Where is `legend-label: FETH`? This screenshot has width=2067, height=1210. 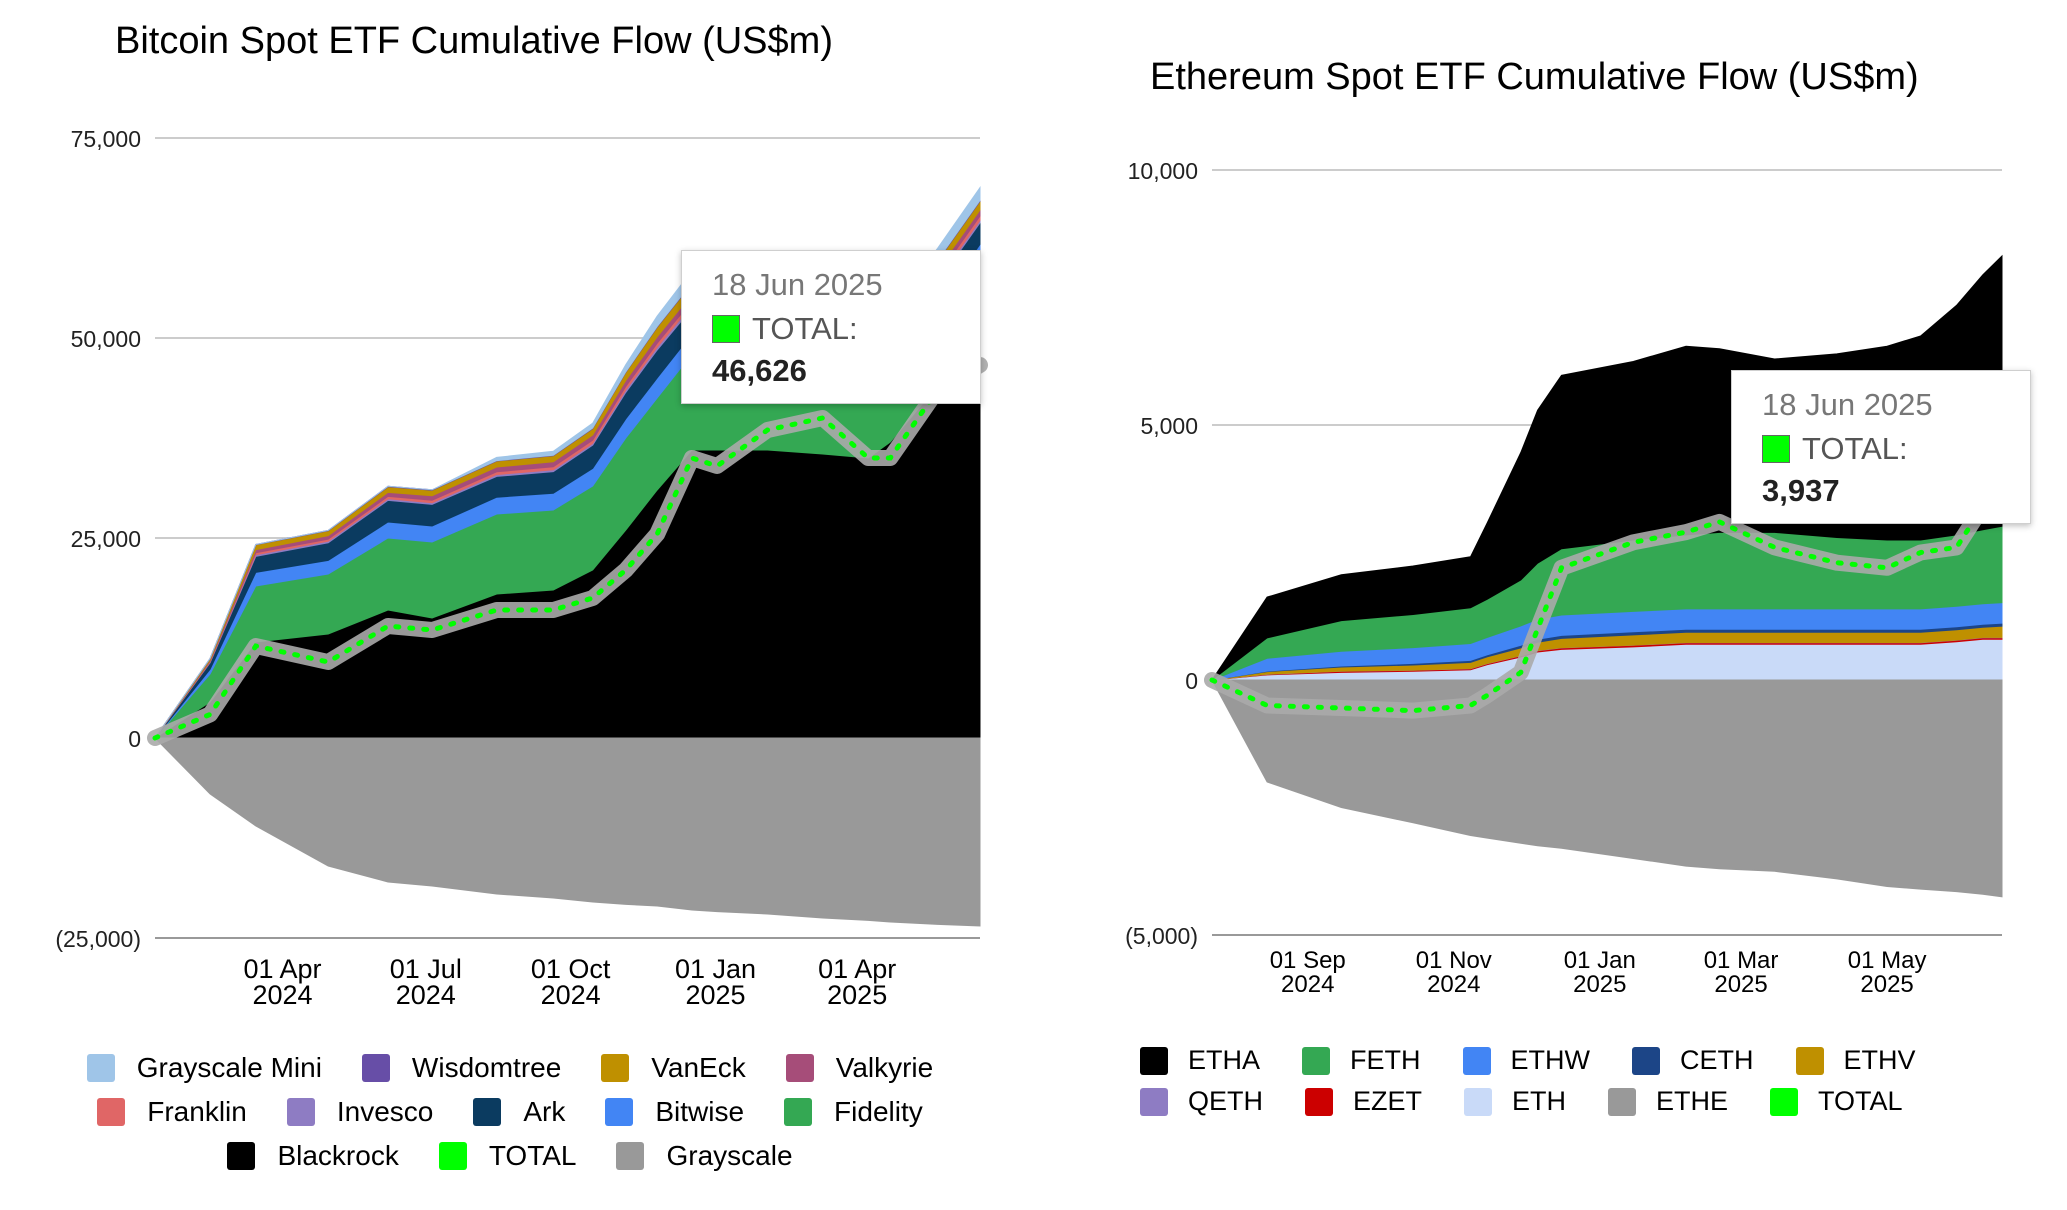
legend-label: FETH is located at coordinates (1385, 1060).